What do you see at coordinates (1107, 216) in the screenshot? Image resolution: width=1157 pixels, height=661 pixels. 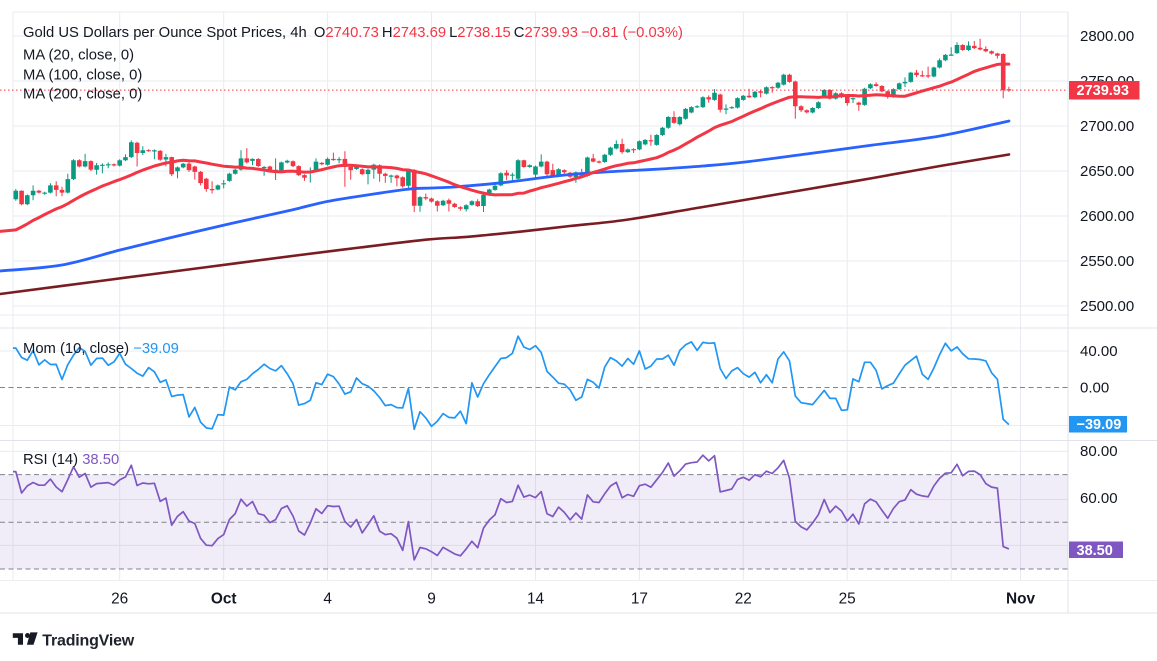 I see `svg-text: 2600.00` at bounding box center [1107, 216].